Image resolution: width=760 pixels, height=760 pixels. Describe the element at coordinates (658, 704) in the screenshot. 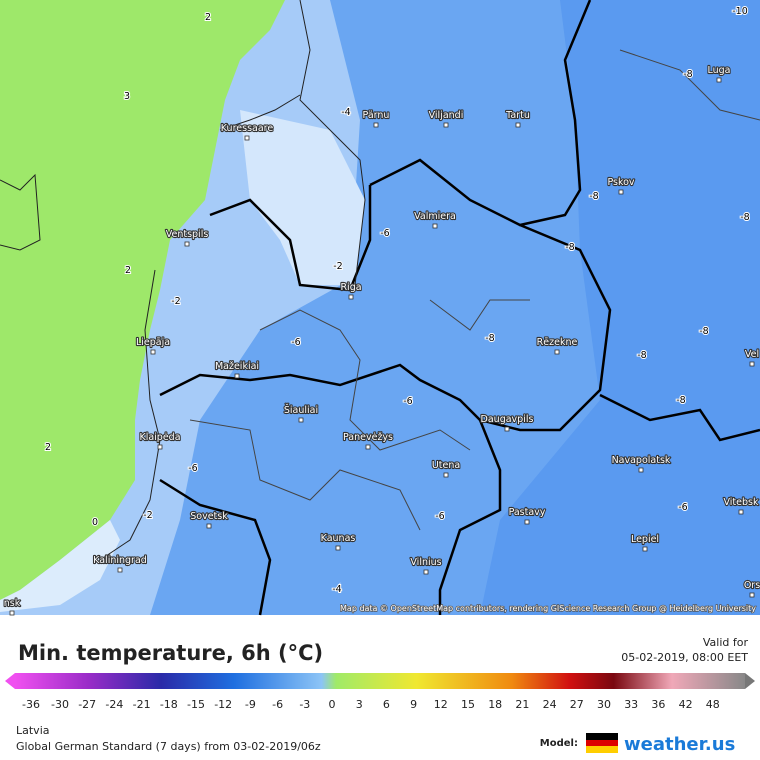

I see `scale-tick-label: 36` at that location.